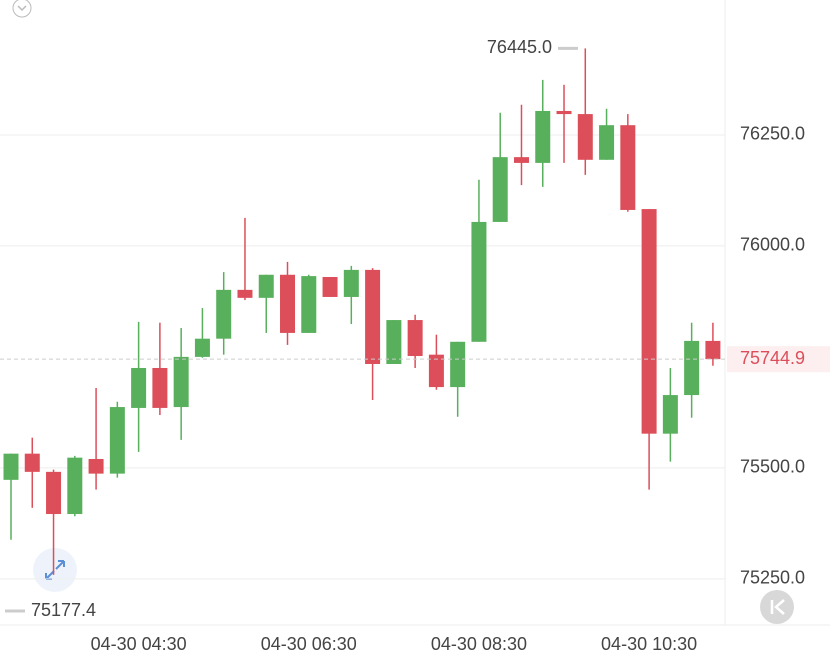  I want to click on current-price-label: 75744.9, so click(772, 358).